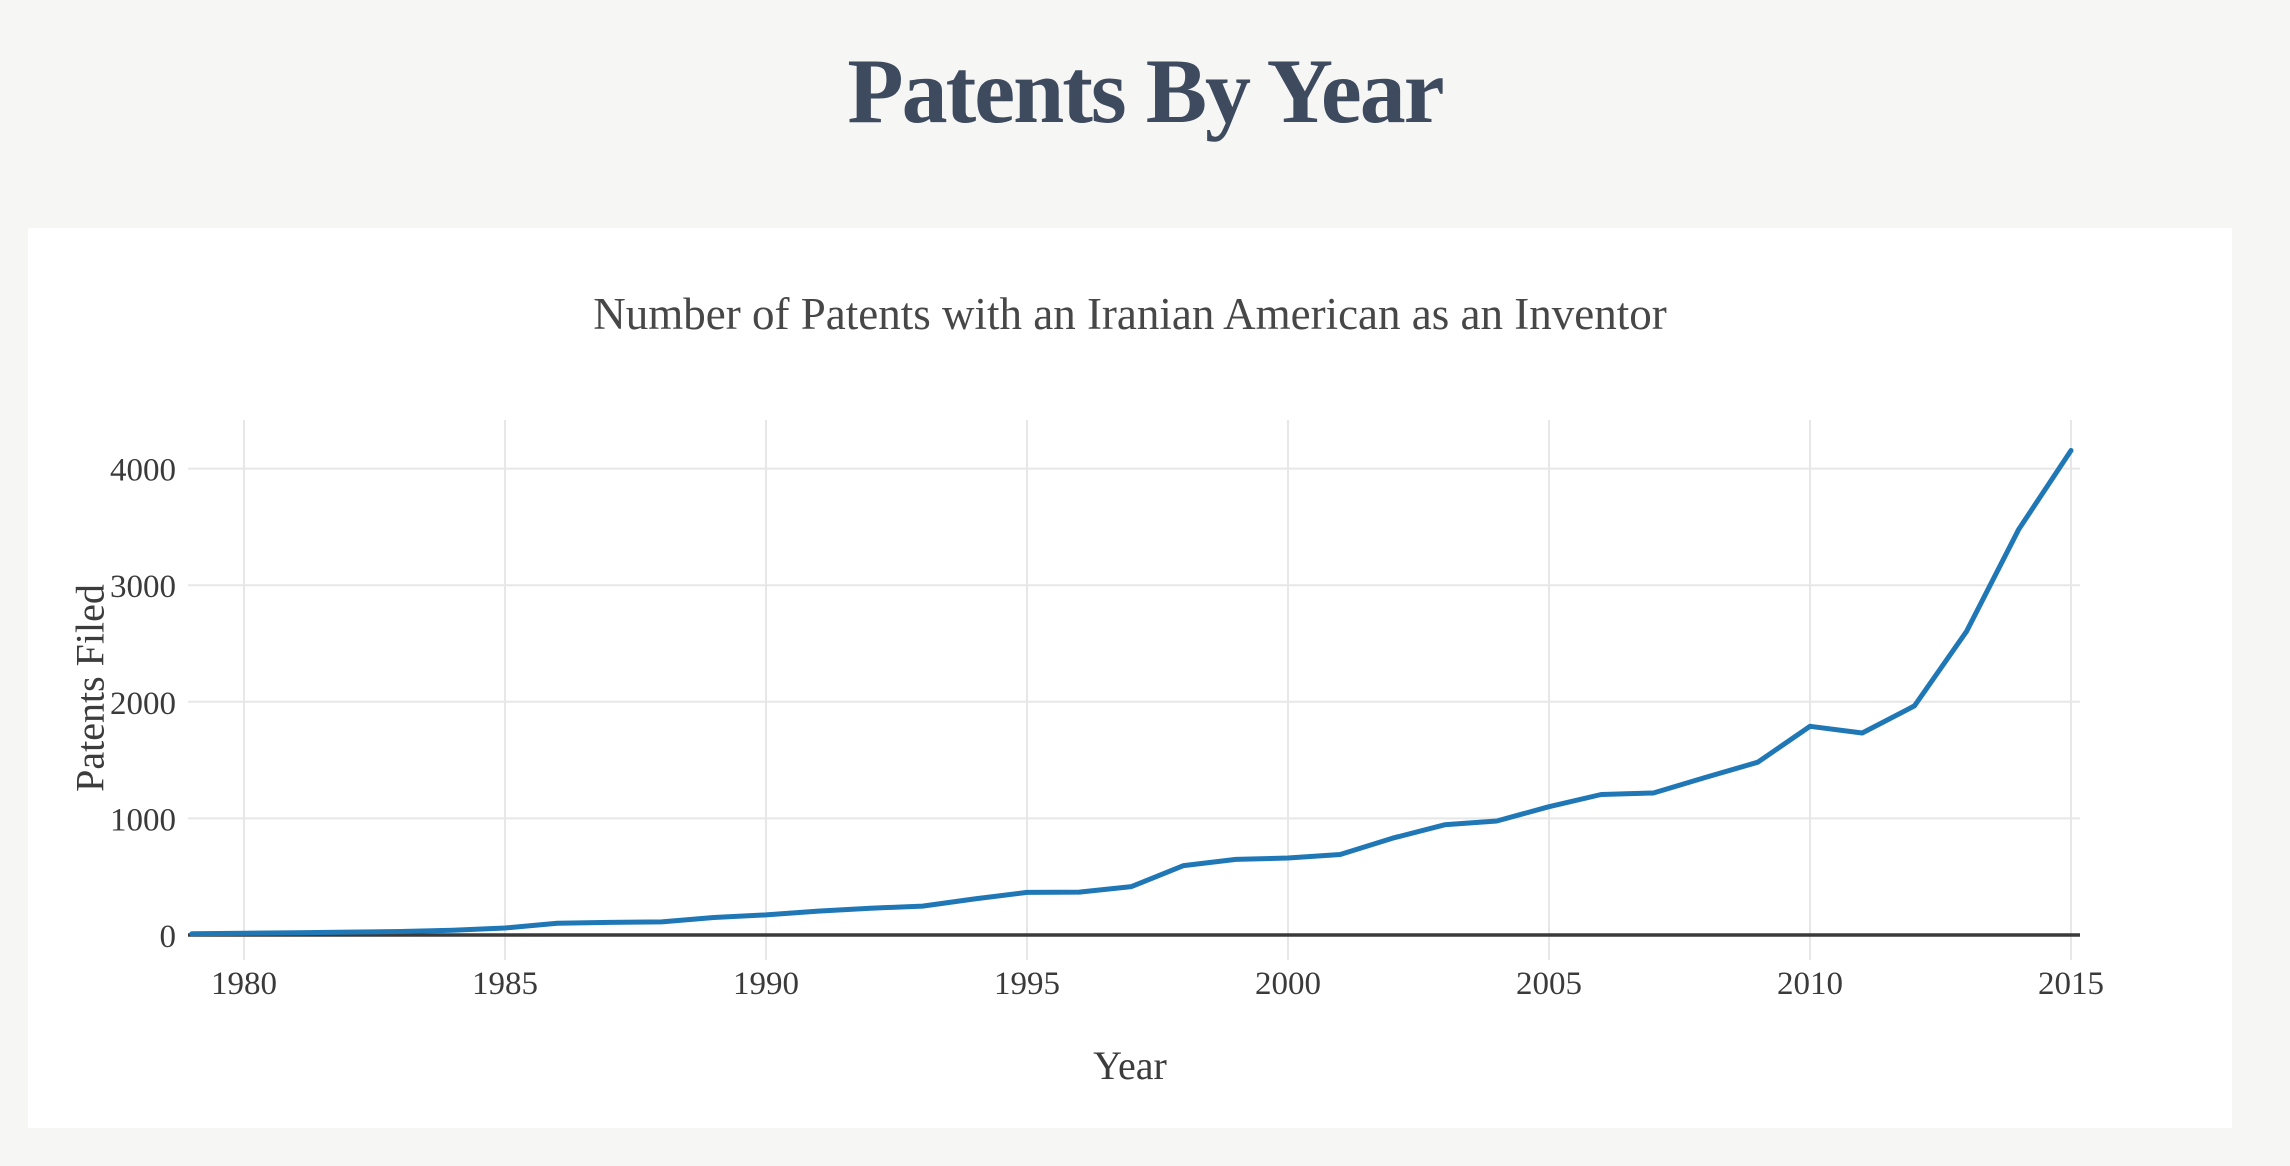  Describe the element at coordinates (244, 984) in the screenshot. I see `x-tick-label: 1980` at that location.